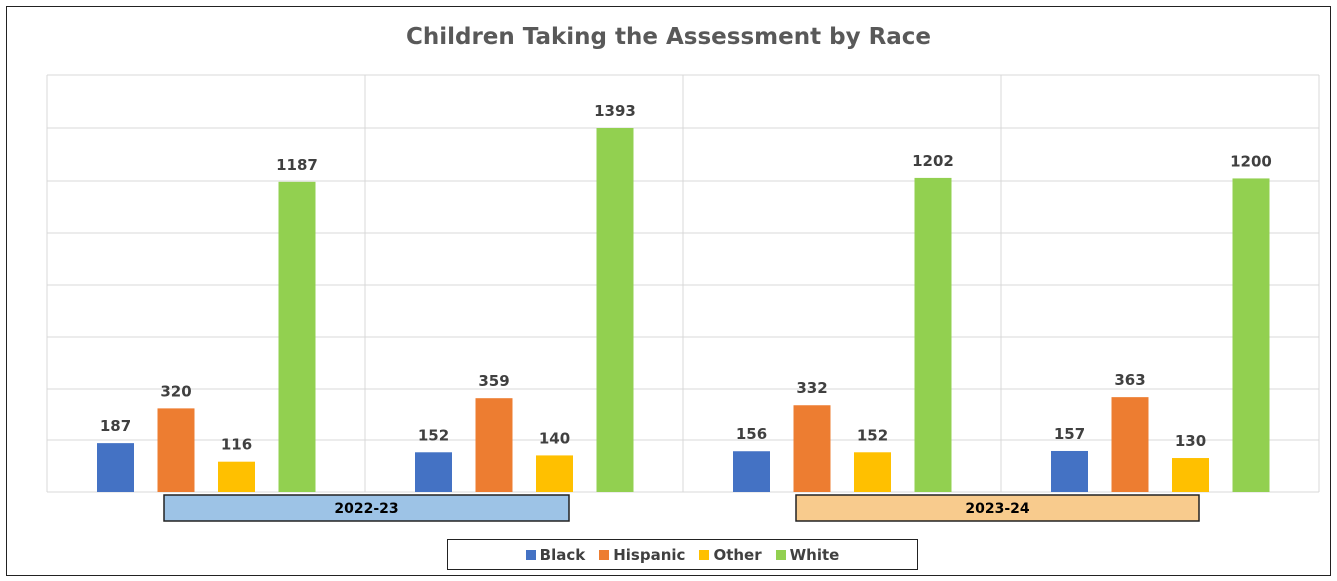 The image size is (1337, 581). What do you see at coordinates (811, 388) in the screenshot?
I see `data-label: 332` at bounding box center [811, 388].